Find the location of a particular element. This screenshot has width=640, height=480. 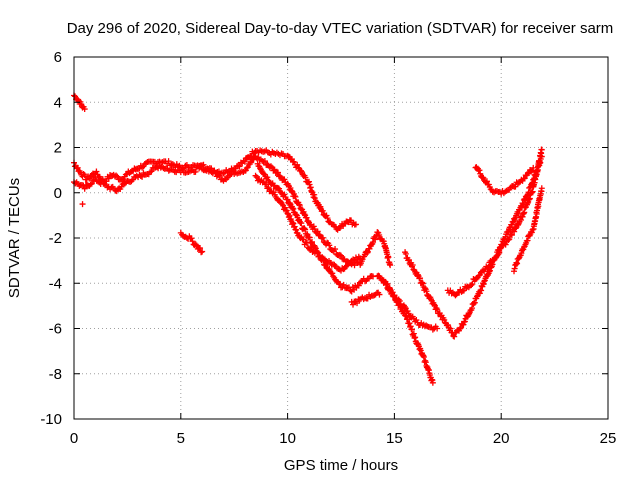

x-tick-label: 10 is located at coordinates (287, 438).